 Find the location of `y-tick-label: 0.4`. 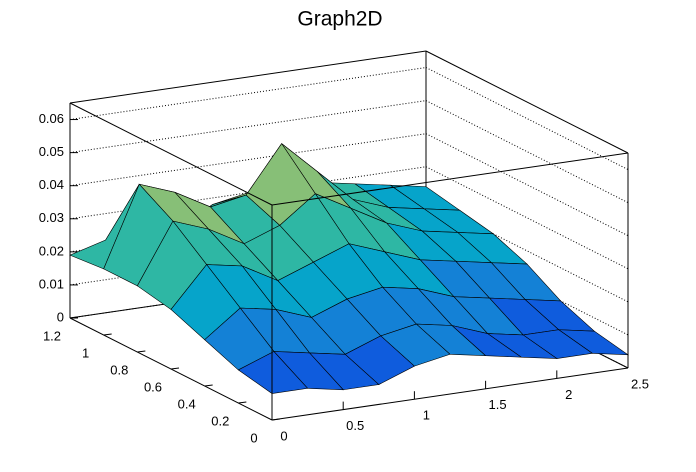

y-tick-label: 0.4 is located at coordinates (187, 403).